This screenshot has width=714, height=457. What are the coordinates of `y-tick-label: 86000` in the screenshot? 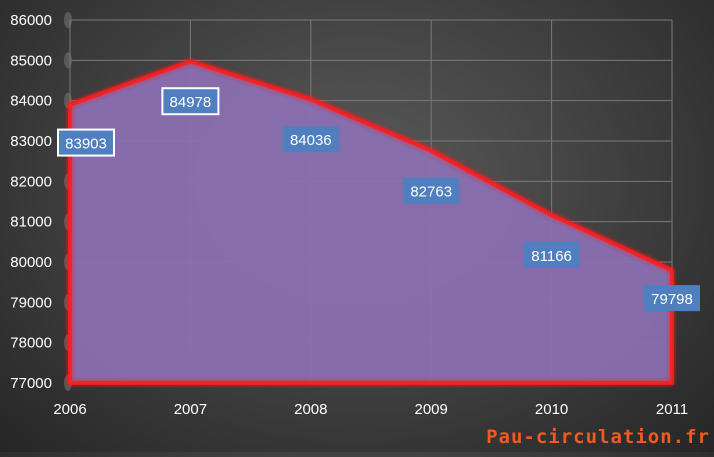 It's located at (31, 20).